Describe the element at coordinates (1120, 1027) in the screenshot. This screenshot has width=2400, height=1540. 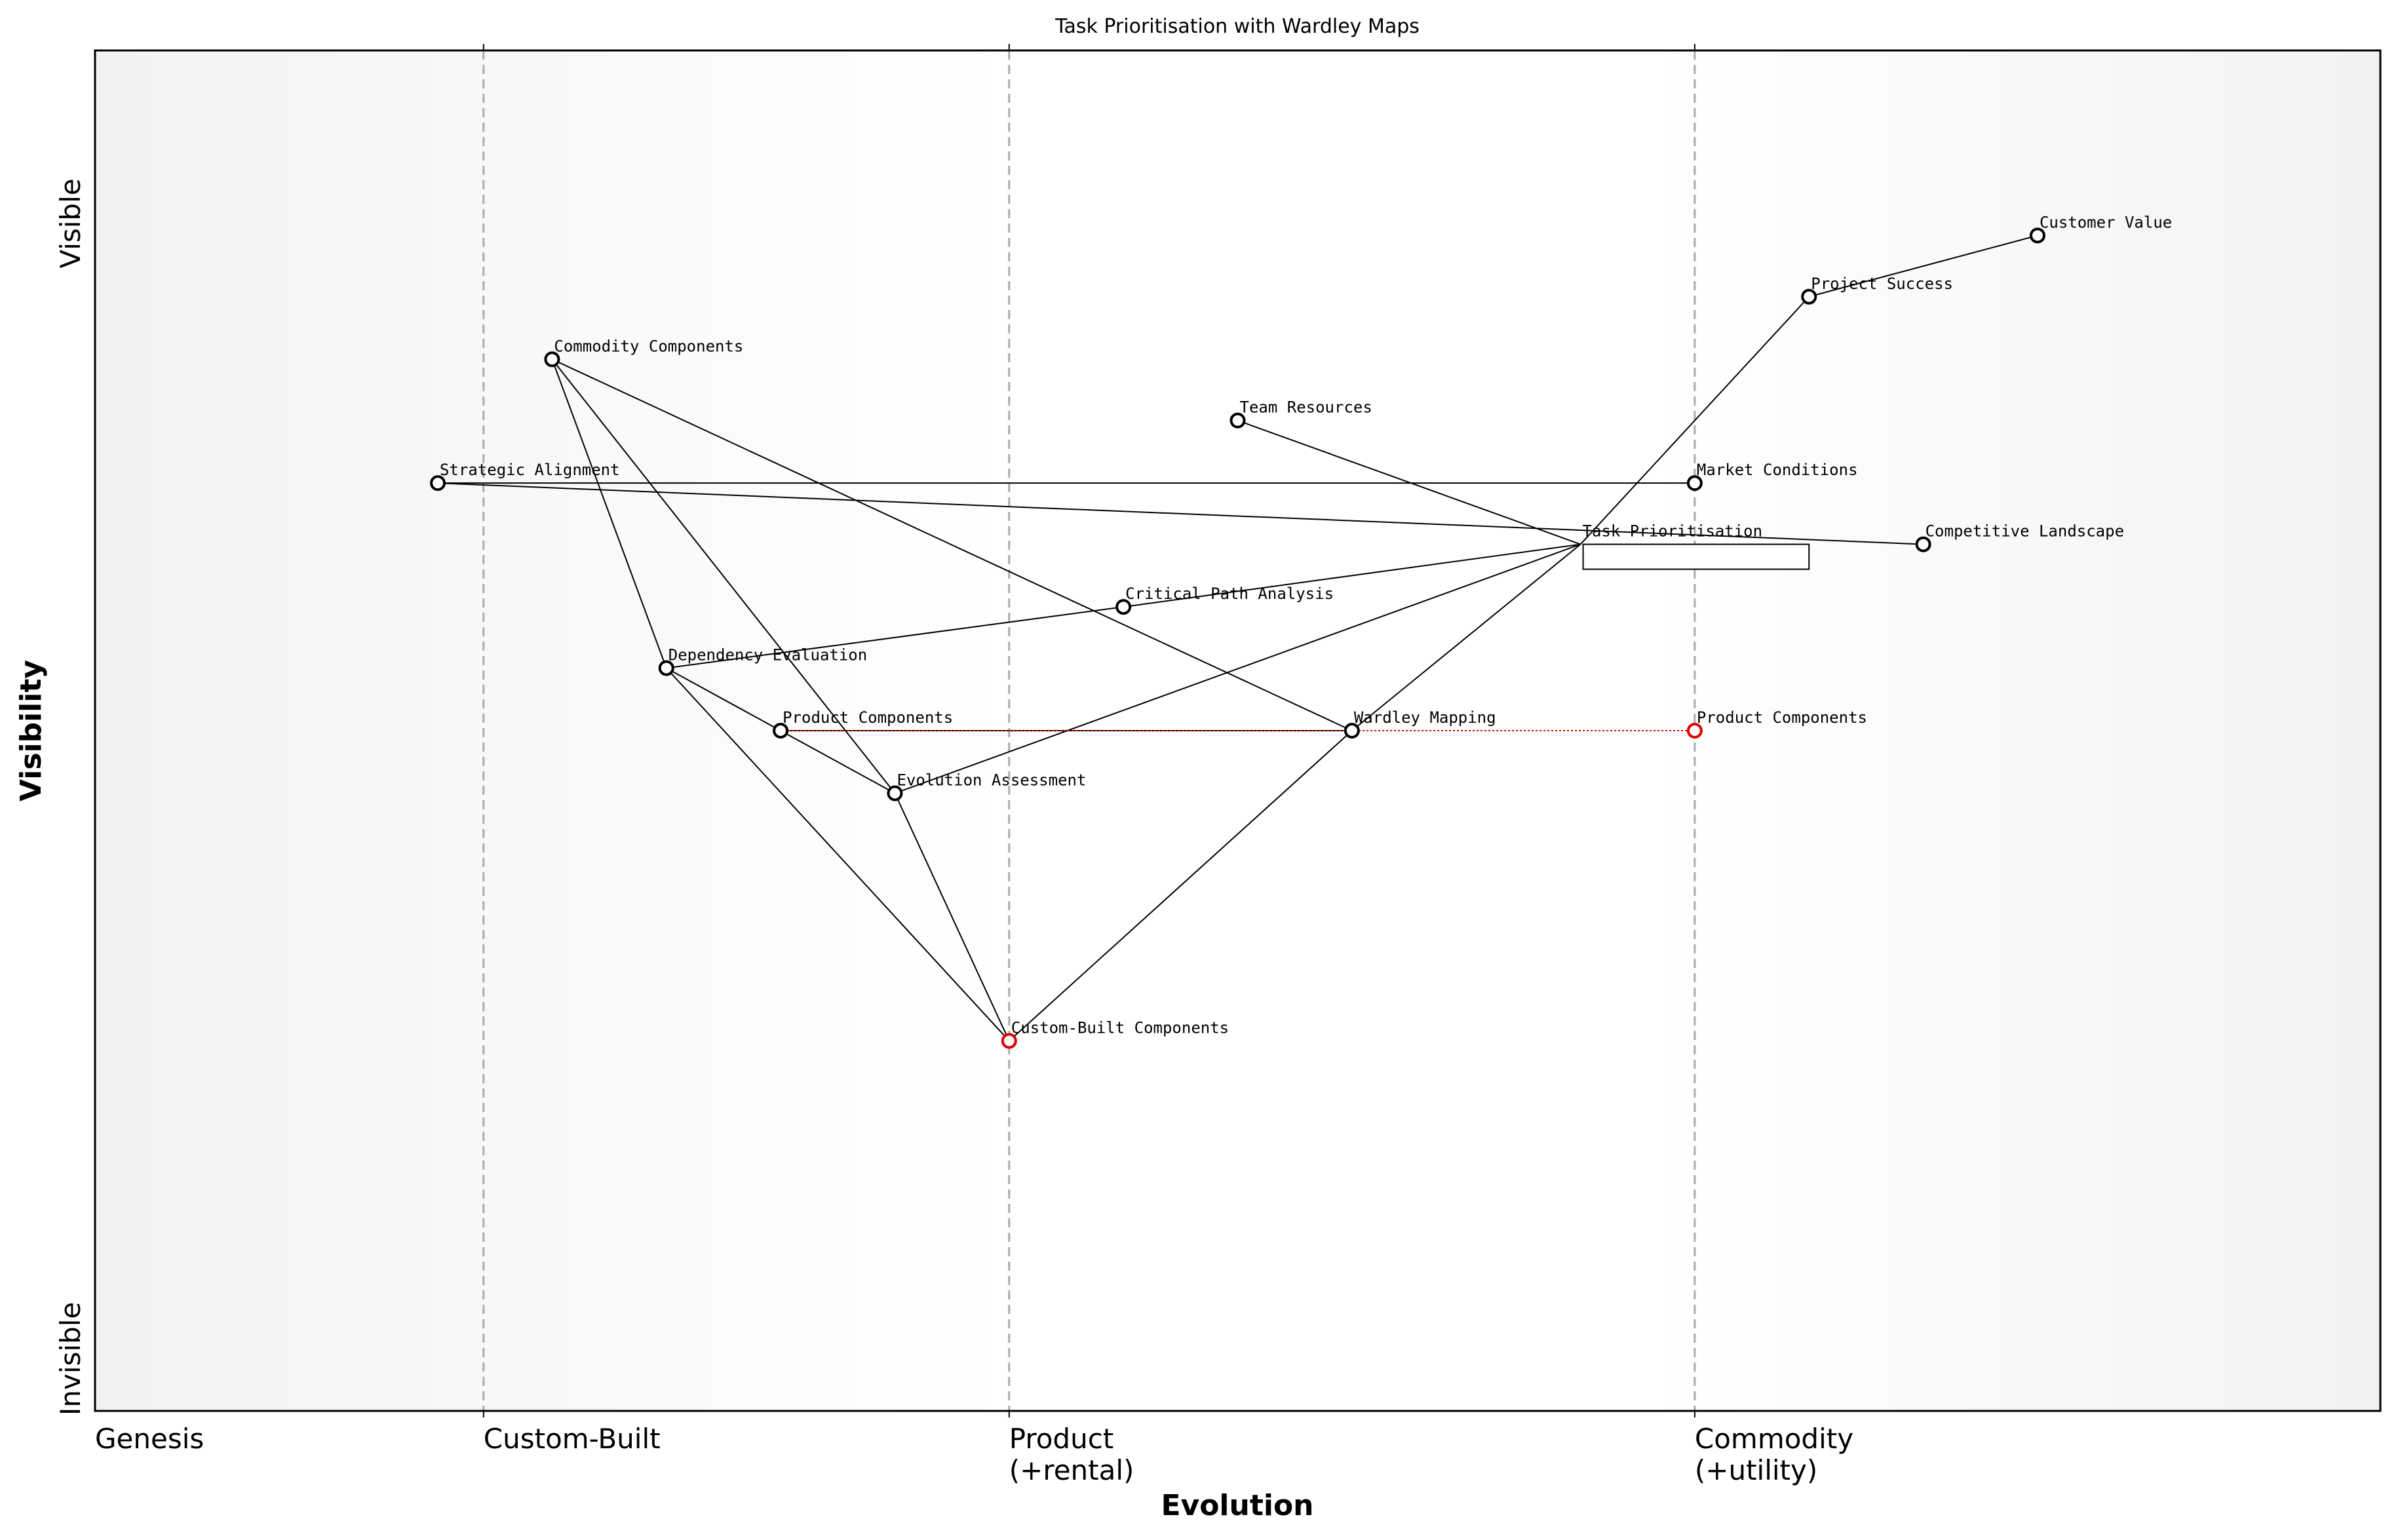
I see `node-label: Custom-Built Components` at that location.